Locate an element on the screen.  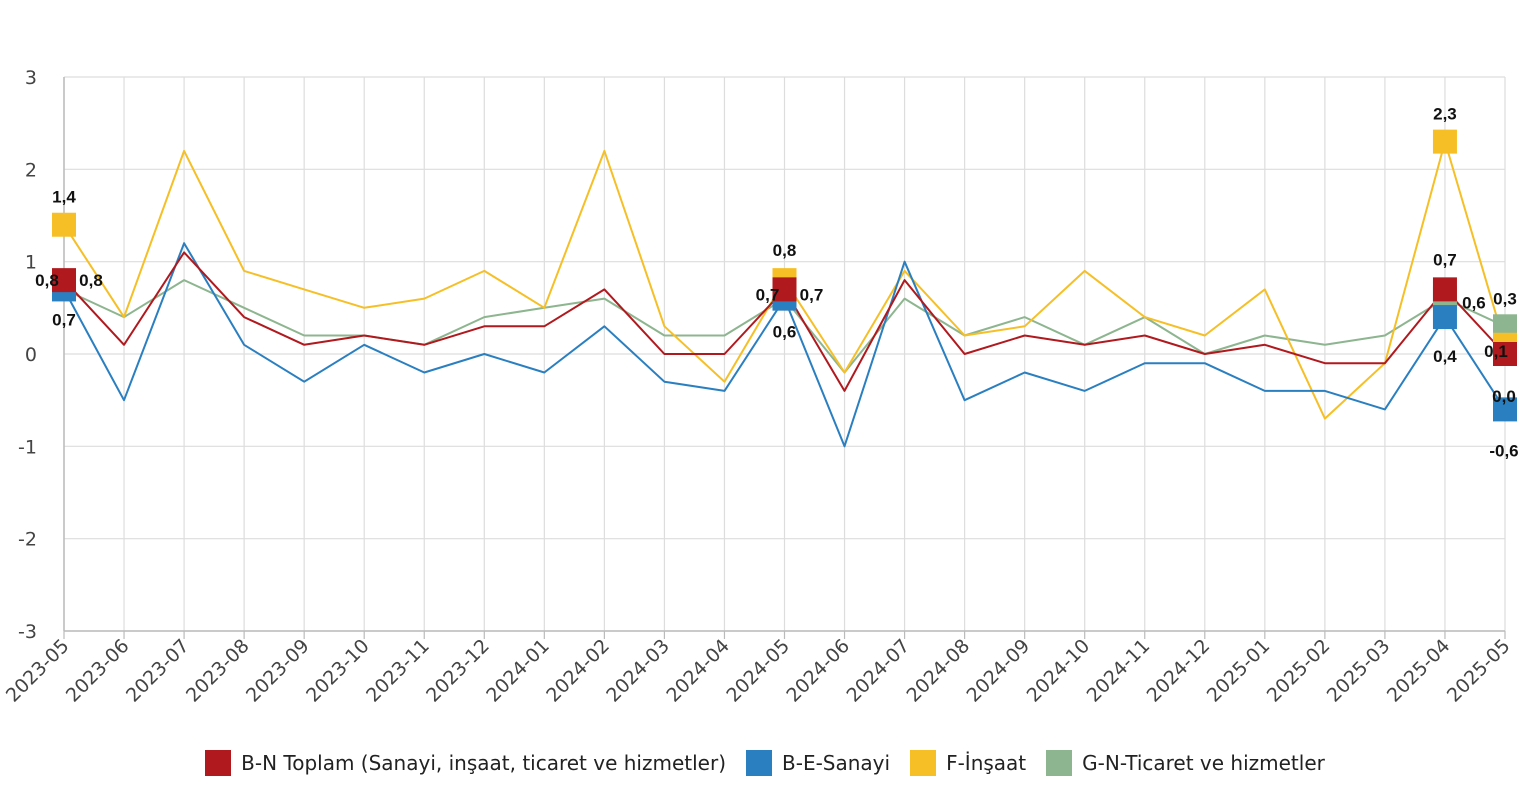
x-tick-label: 2023-08 is located at coordinates (218, 671).